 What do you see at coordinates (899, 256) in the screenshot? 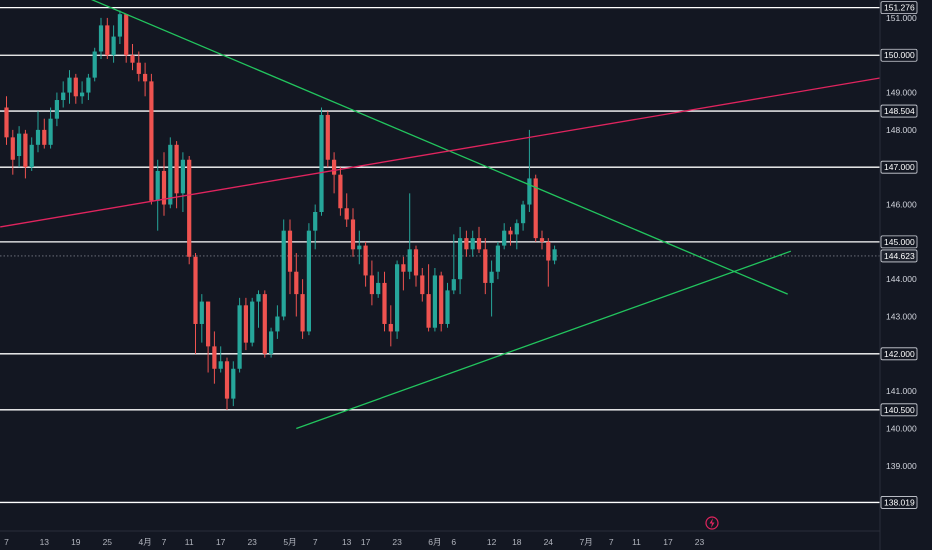
I see `current-price-label-box` at bounding box center [899, 256].